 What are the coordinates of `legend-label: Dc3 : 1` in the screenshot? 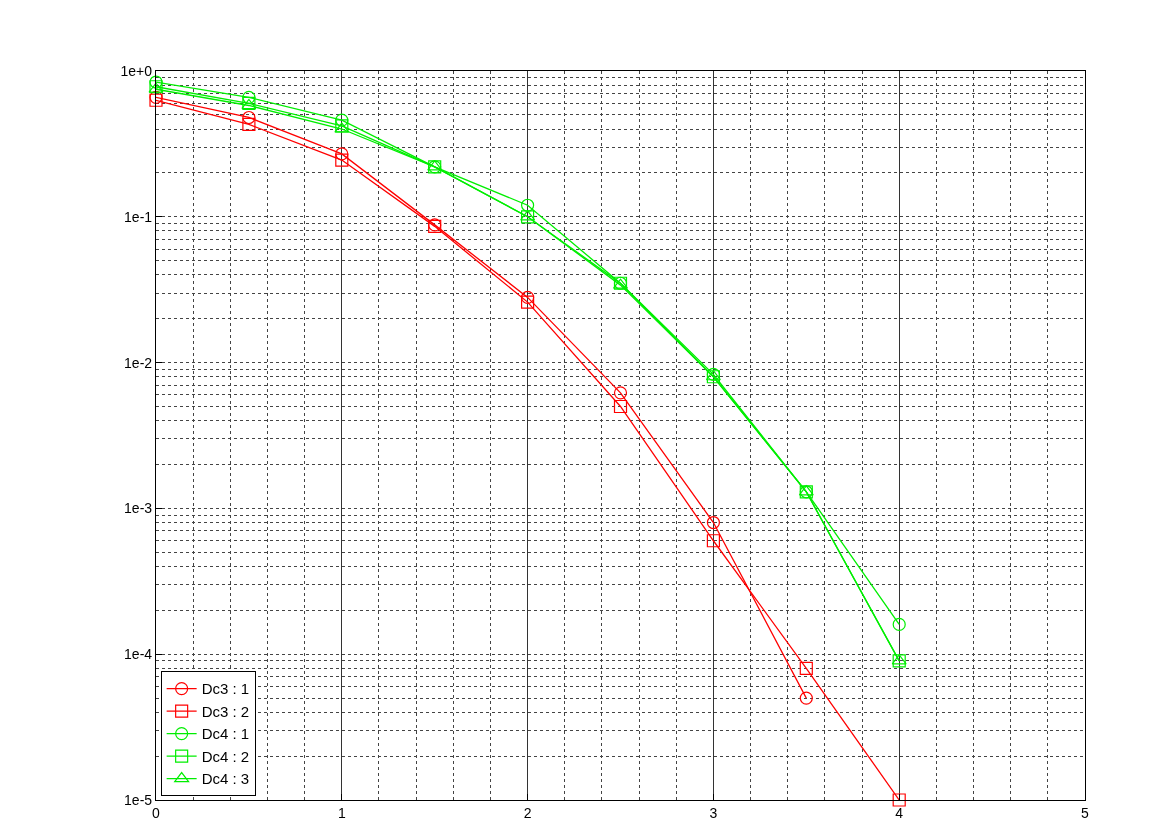 It's located at (225, 689).